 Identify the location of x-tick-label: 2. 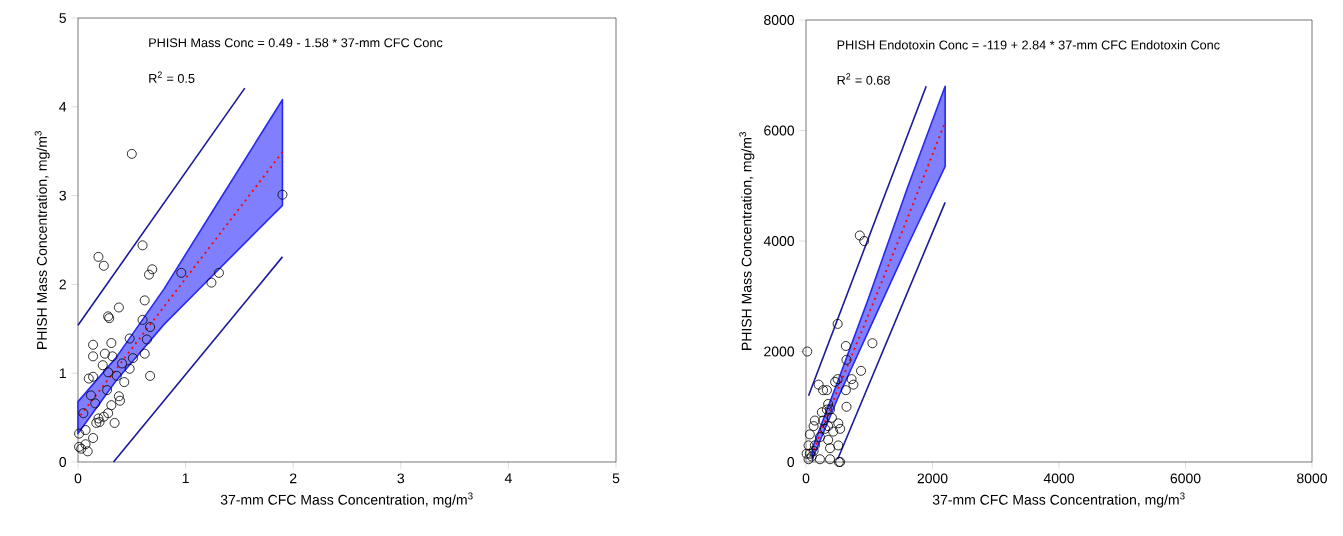
(293, 478).